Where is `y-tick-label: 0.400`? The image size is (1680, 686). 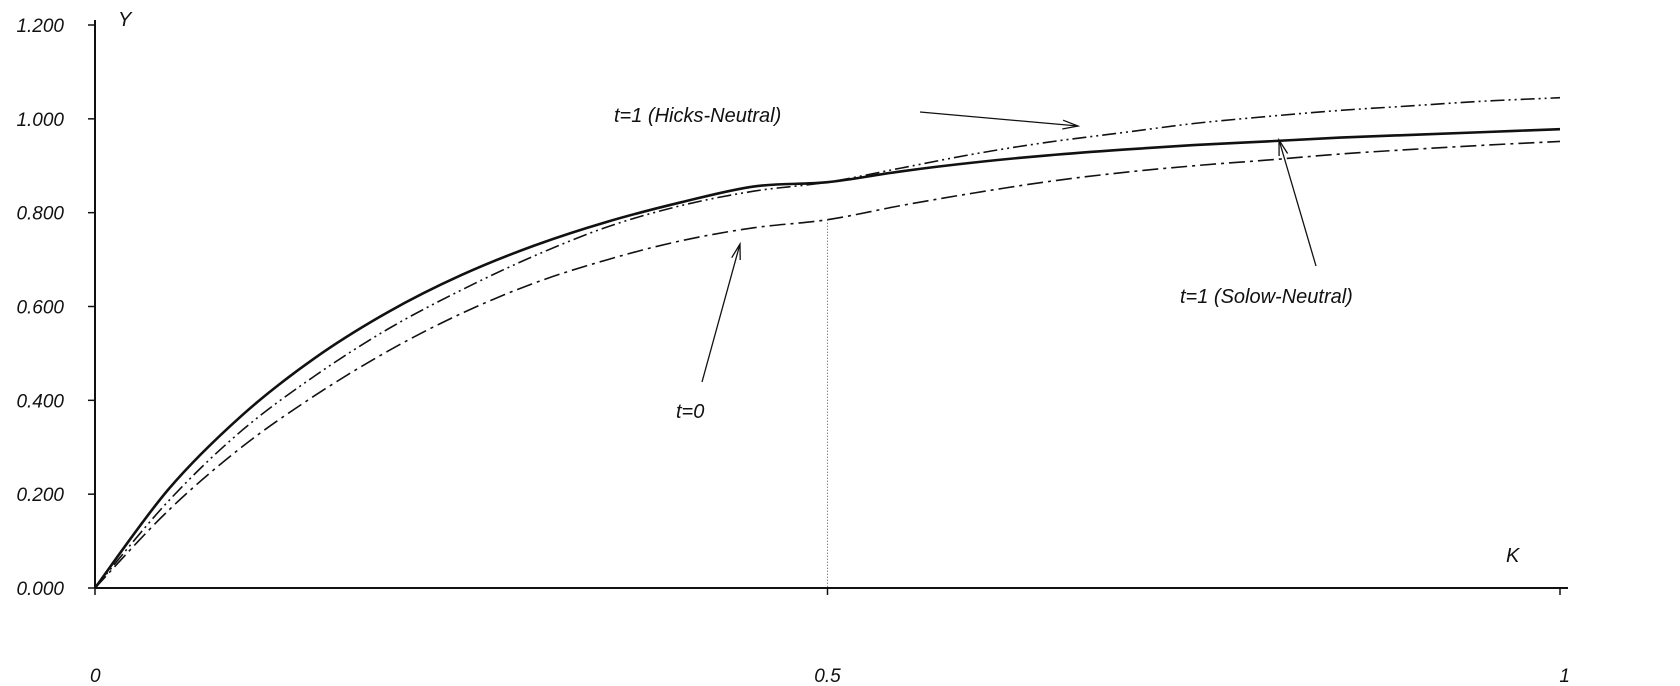 y-tick-label: 0.400 is located at coordinates (40, 401).